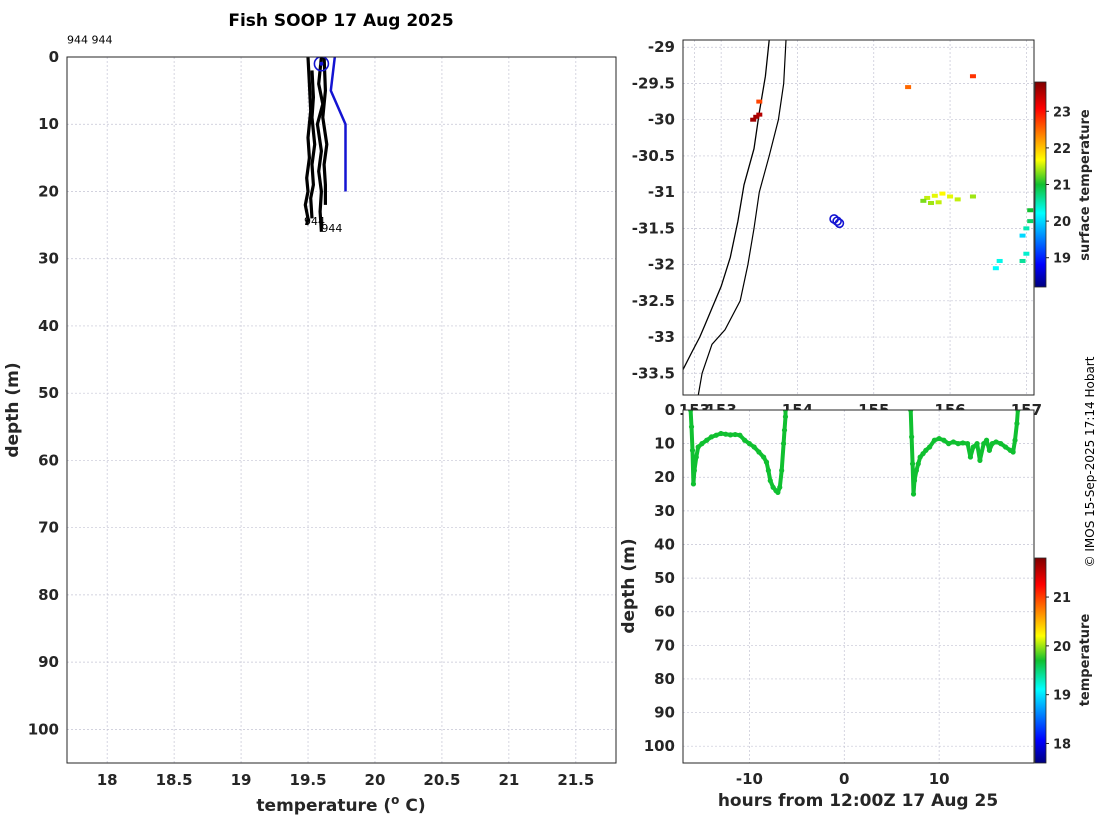  What do you see at coordinates (90, 40) in the screenshot?
I see `profile-annotation: 944 944` at bounding box center [90, 40].